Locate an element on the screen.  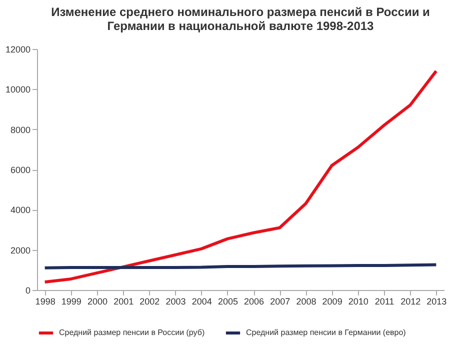
x-tick-label: 2000 is located at coordinates (97, 301).